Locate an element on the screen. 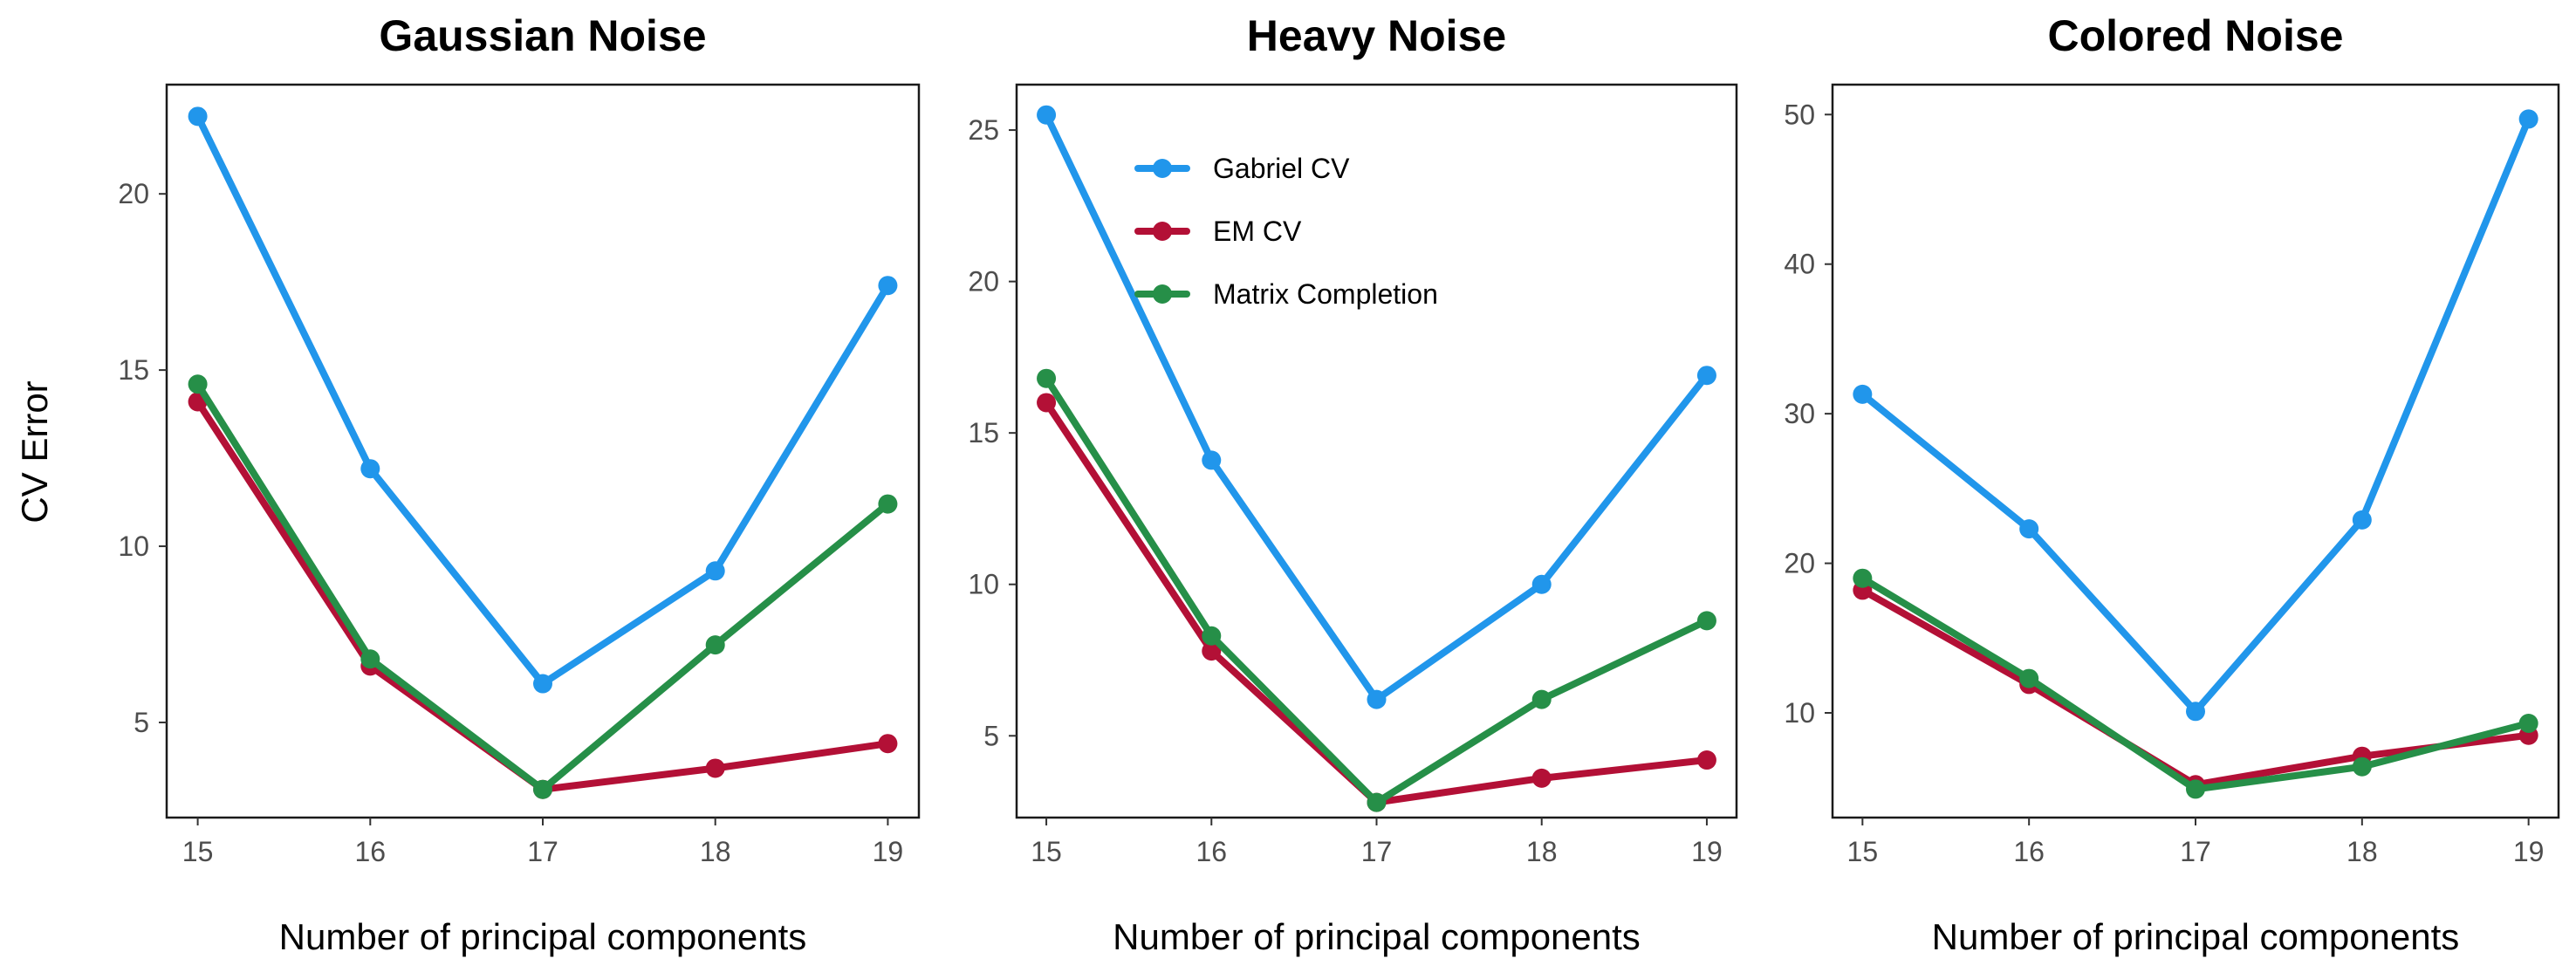  legend-label: EM CV is located at coordinates (1257, 231).